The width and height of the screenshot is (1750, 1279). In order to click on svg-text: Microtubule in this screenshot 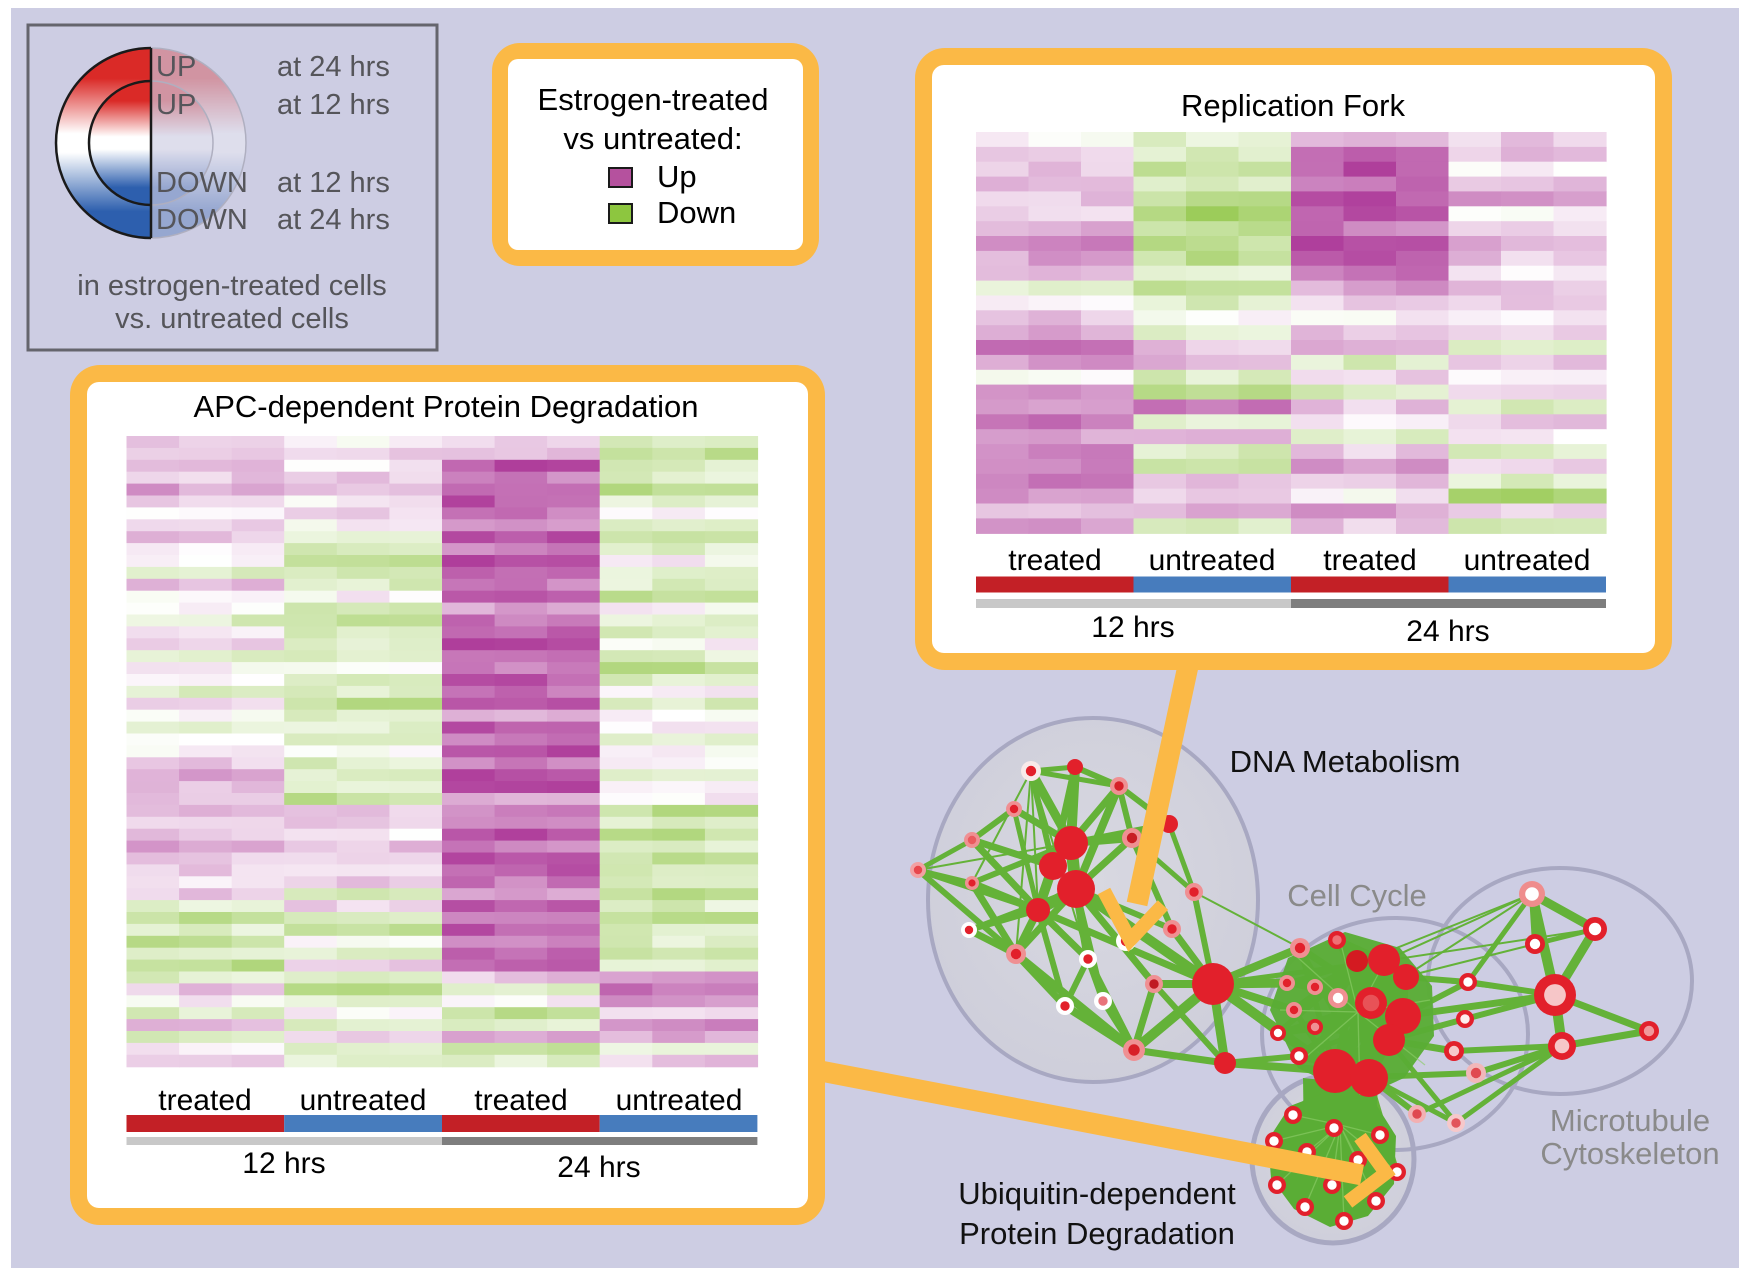, I will do `click(1630, 1120)`.